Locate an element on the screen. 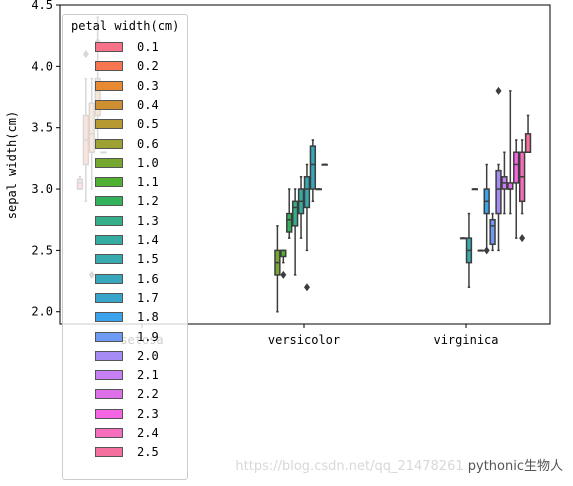 This screenshot has width=573, height=486. y-ticks: 2.0 2.5 3.0 3.5 4.0 4.5 is located at coordinates (45, 159).